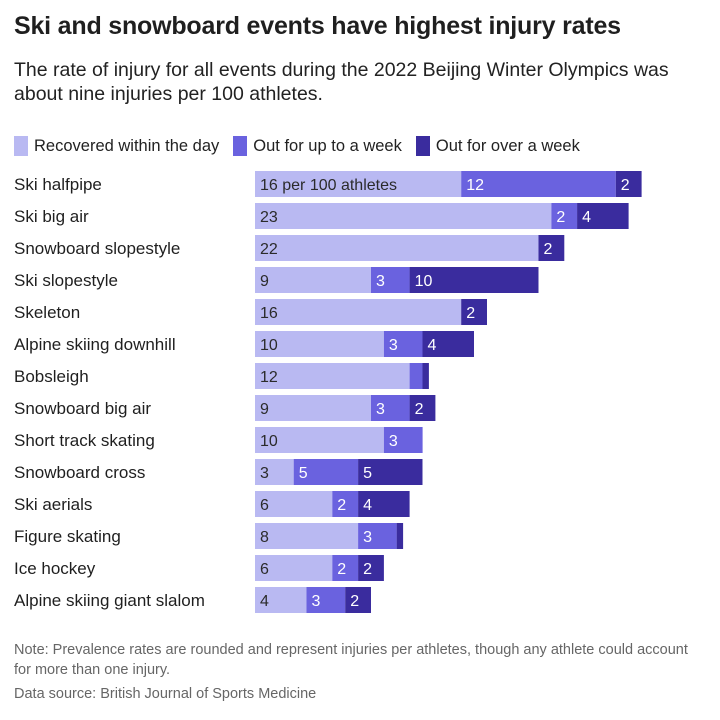 This screenshot has height=720, width=720. Describe the element at coordinates (21, 146) in the screenshot. I see `legend-swatch-recovered` at that location.